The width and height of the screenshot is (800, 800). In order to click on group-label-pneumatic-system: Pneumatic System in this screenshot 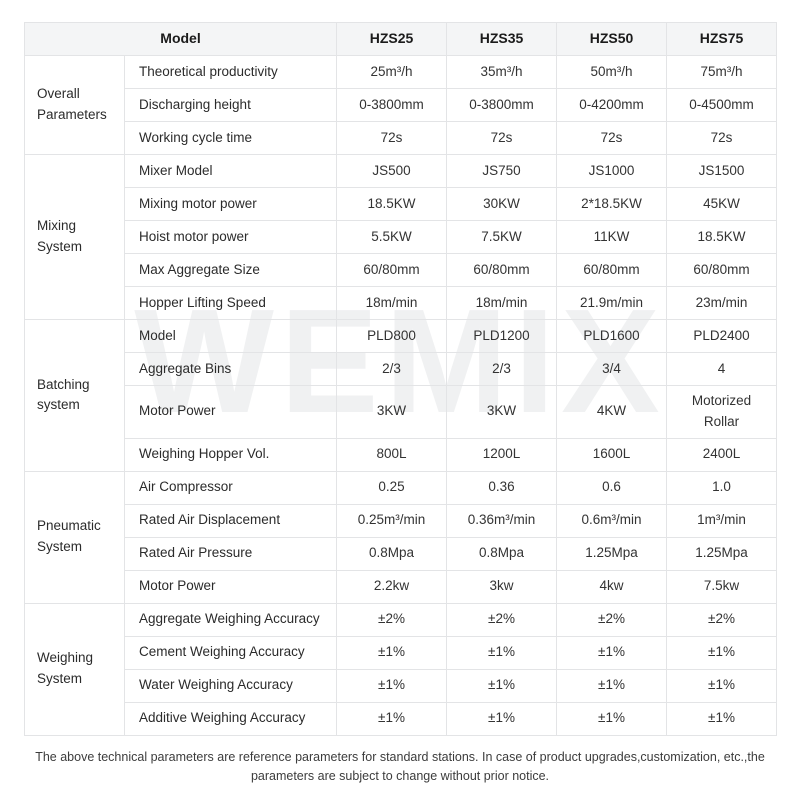, I will do `click(74, 537)`.